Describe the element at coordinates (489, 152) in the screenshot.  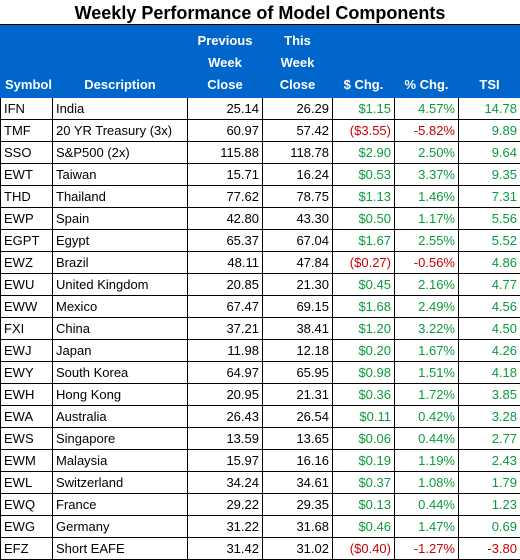
I see `tsi-cell: 9.64` at that location.